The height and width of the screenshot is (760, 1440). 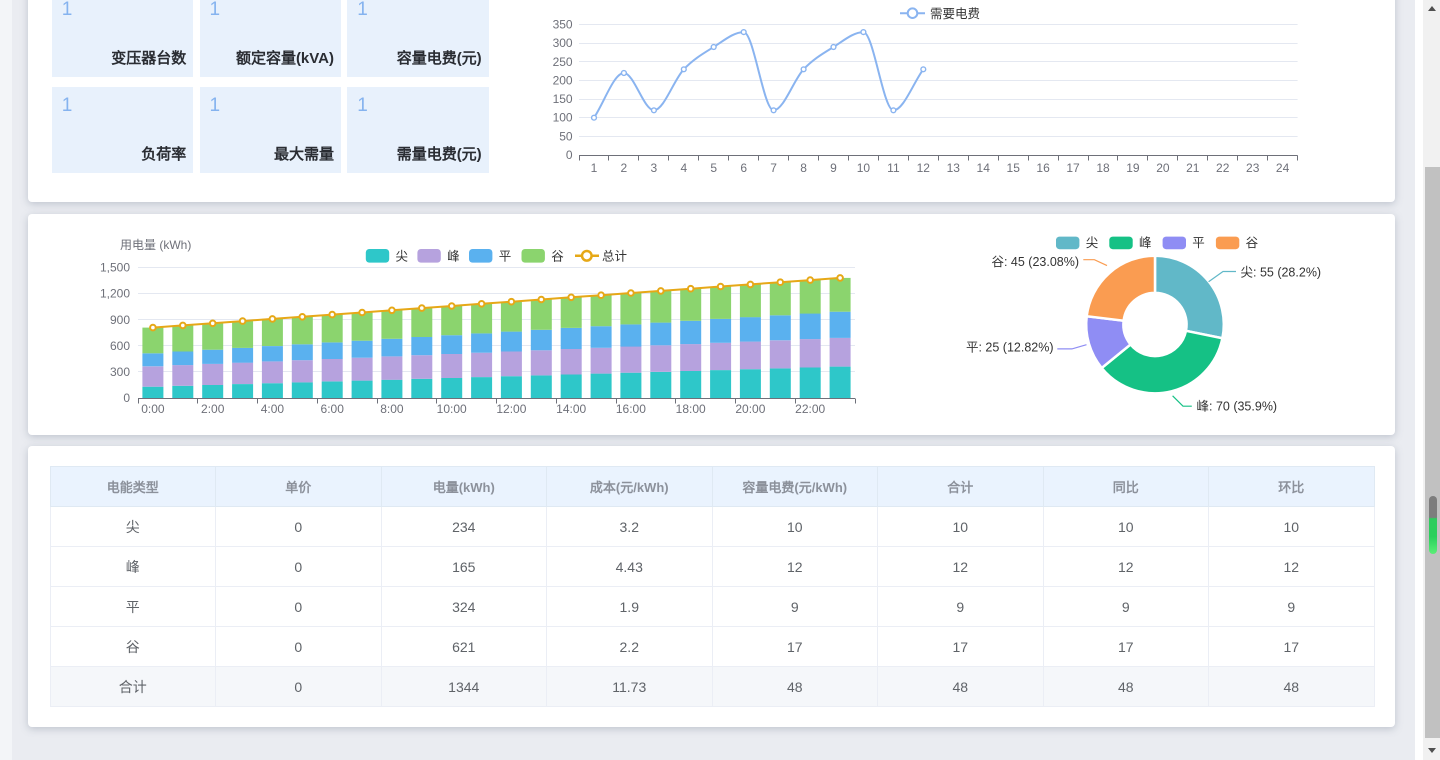 What do you see at coordinates (1073, 168) in the screenshot?
I see `svg-text: 17` at bounding box center [1073, 168].